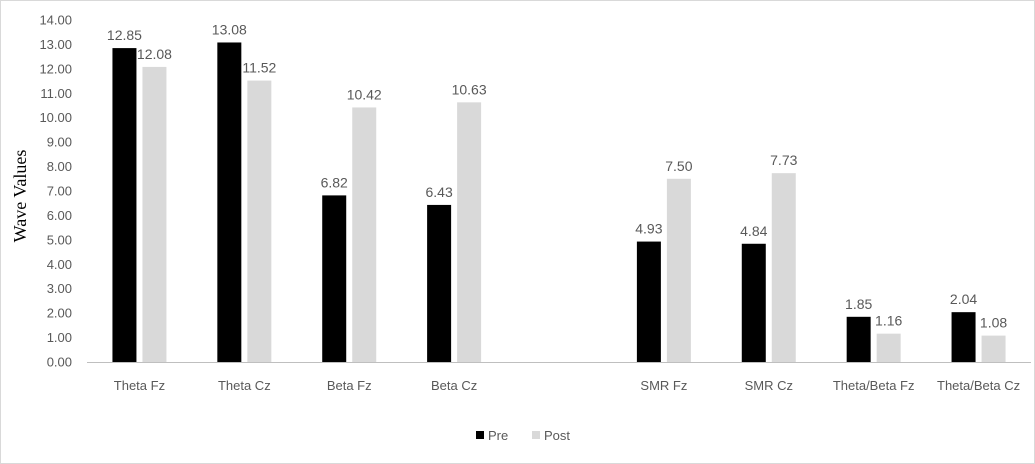  What do you see at coordinates (59, 142) in the screenshot?
I see `y-tick-label: 9.00` at bounding box center [59, 142].